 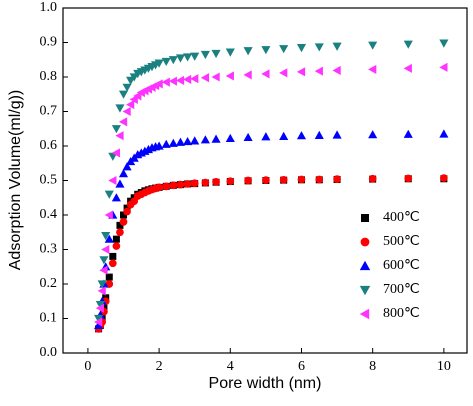 What do you see at coordinates (159, 366) in the screenshot?
I see `x-tick-label: 2` at bounding box center [159, 366].